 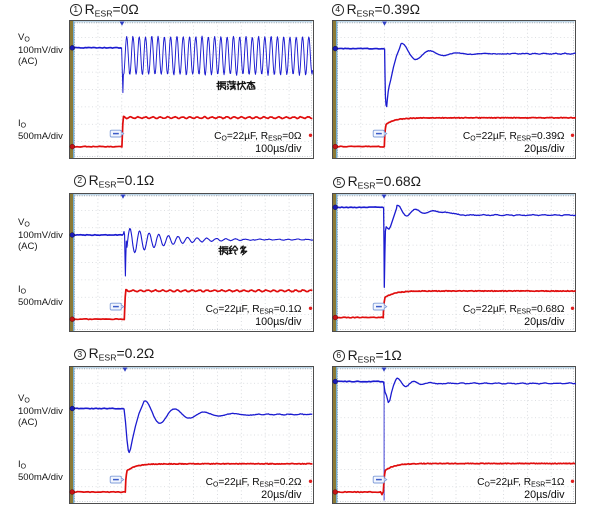 I want to click on svg-text: CO​=22µF, RESR​=0.39Ω, so click(x=514, y=137).